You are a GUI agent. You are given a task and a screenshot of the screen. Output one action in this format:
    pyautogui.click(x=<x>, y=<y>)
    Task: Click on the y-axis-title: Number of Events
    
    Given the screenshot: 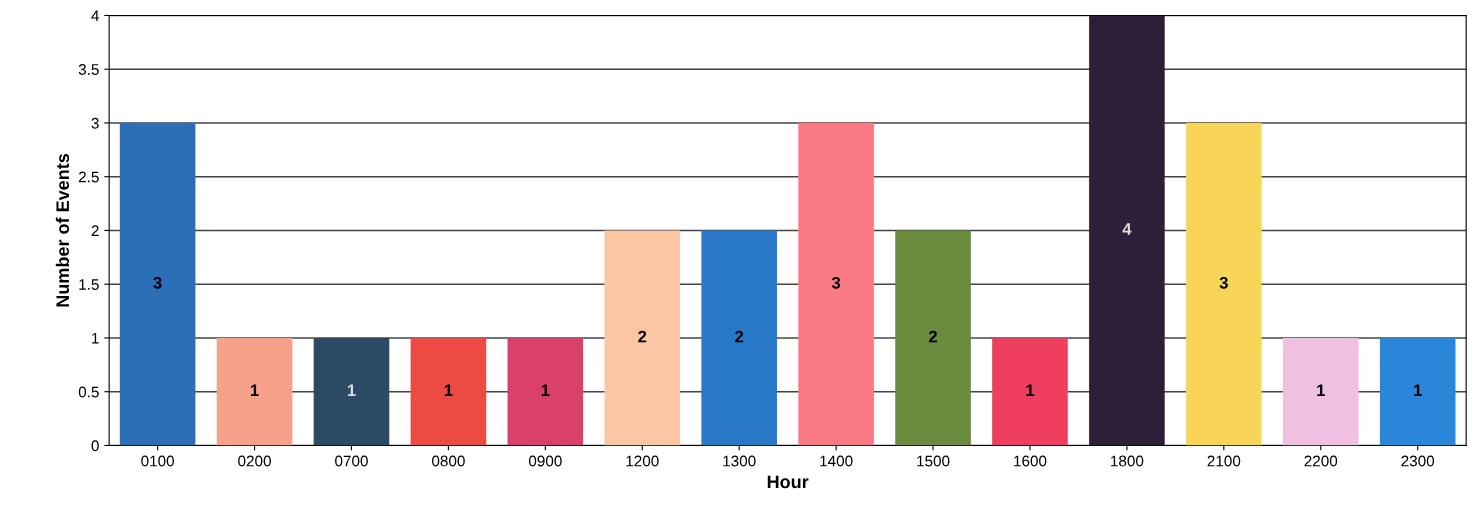 What is the action you would take?
    pyautogui.click(x=62, y=230)
    